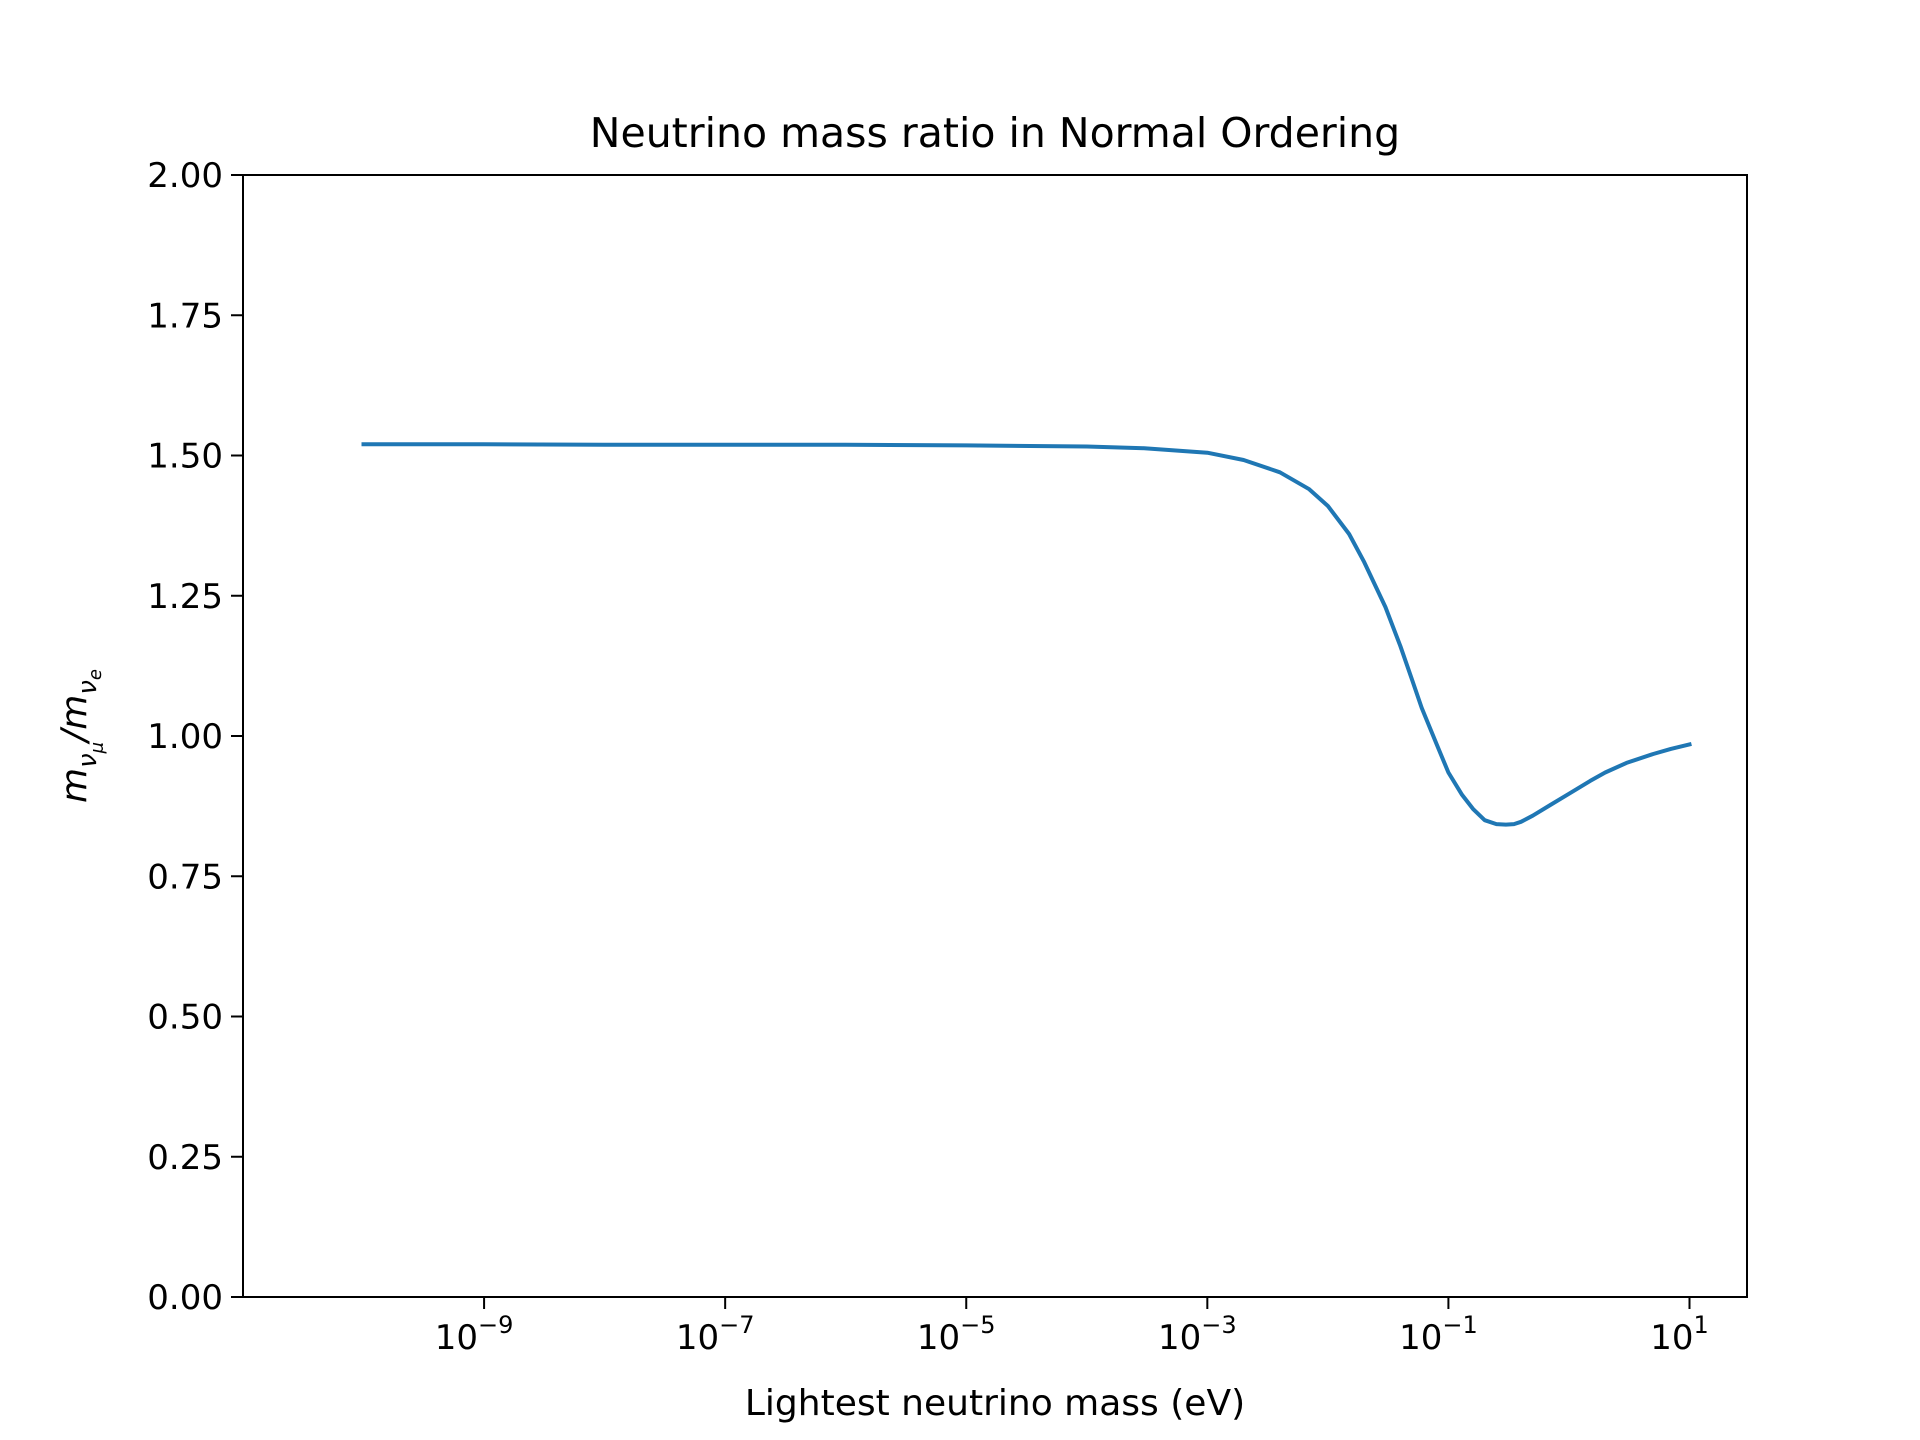 Image resolution: width=1920 pixels, height=1440 pixels. I want to click on y-tick-label: 0.00, so click(185, 1298).